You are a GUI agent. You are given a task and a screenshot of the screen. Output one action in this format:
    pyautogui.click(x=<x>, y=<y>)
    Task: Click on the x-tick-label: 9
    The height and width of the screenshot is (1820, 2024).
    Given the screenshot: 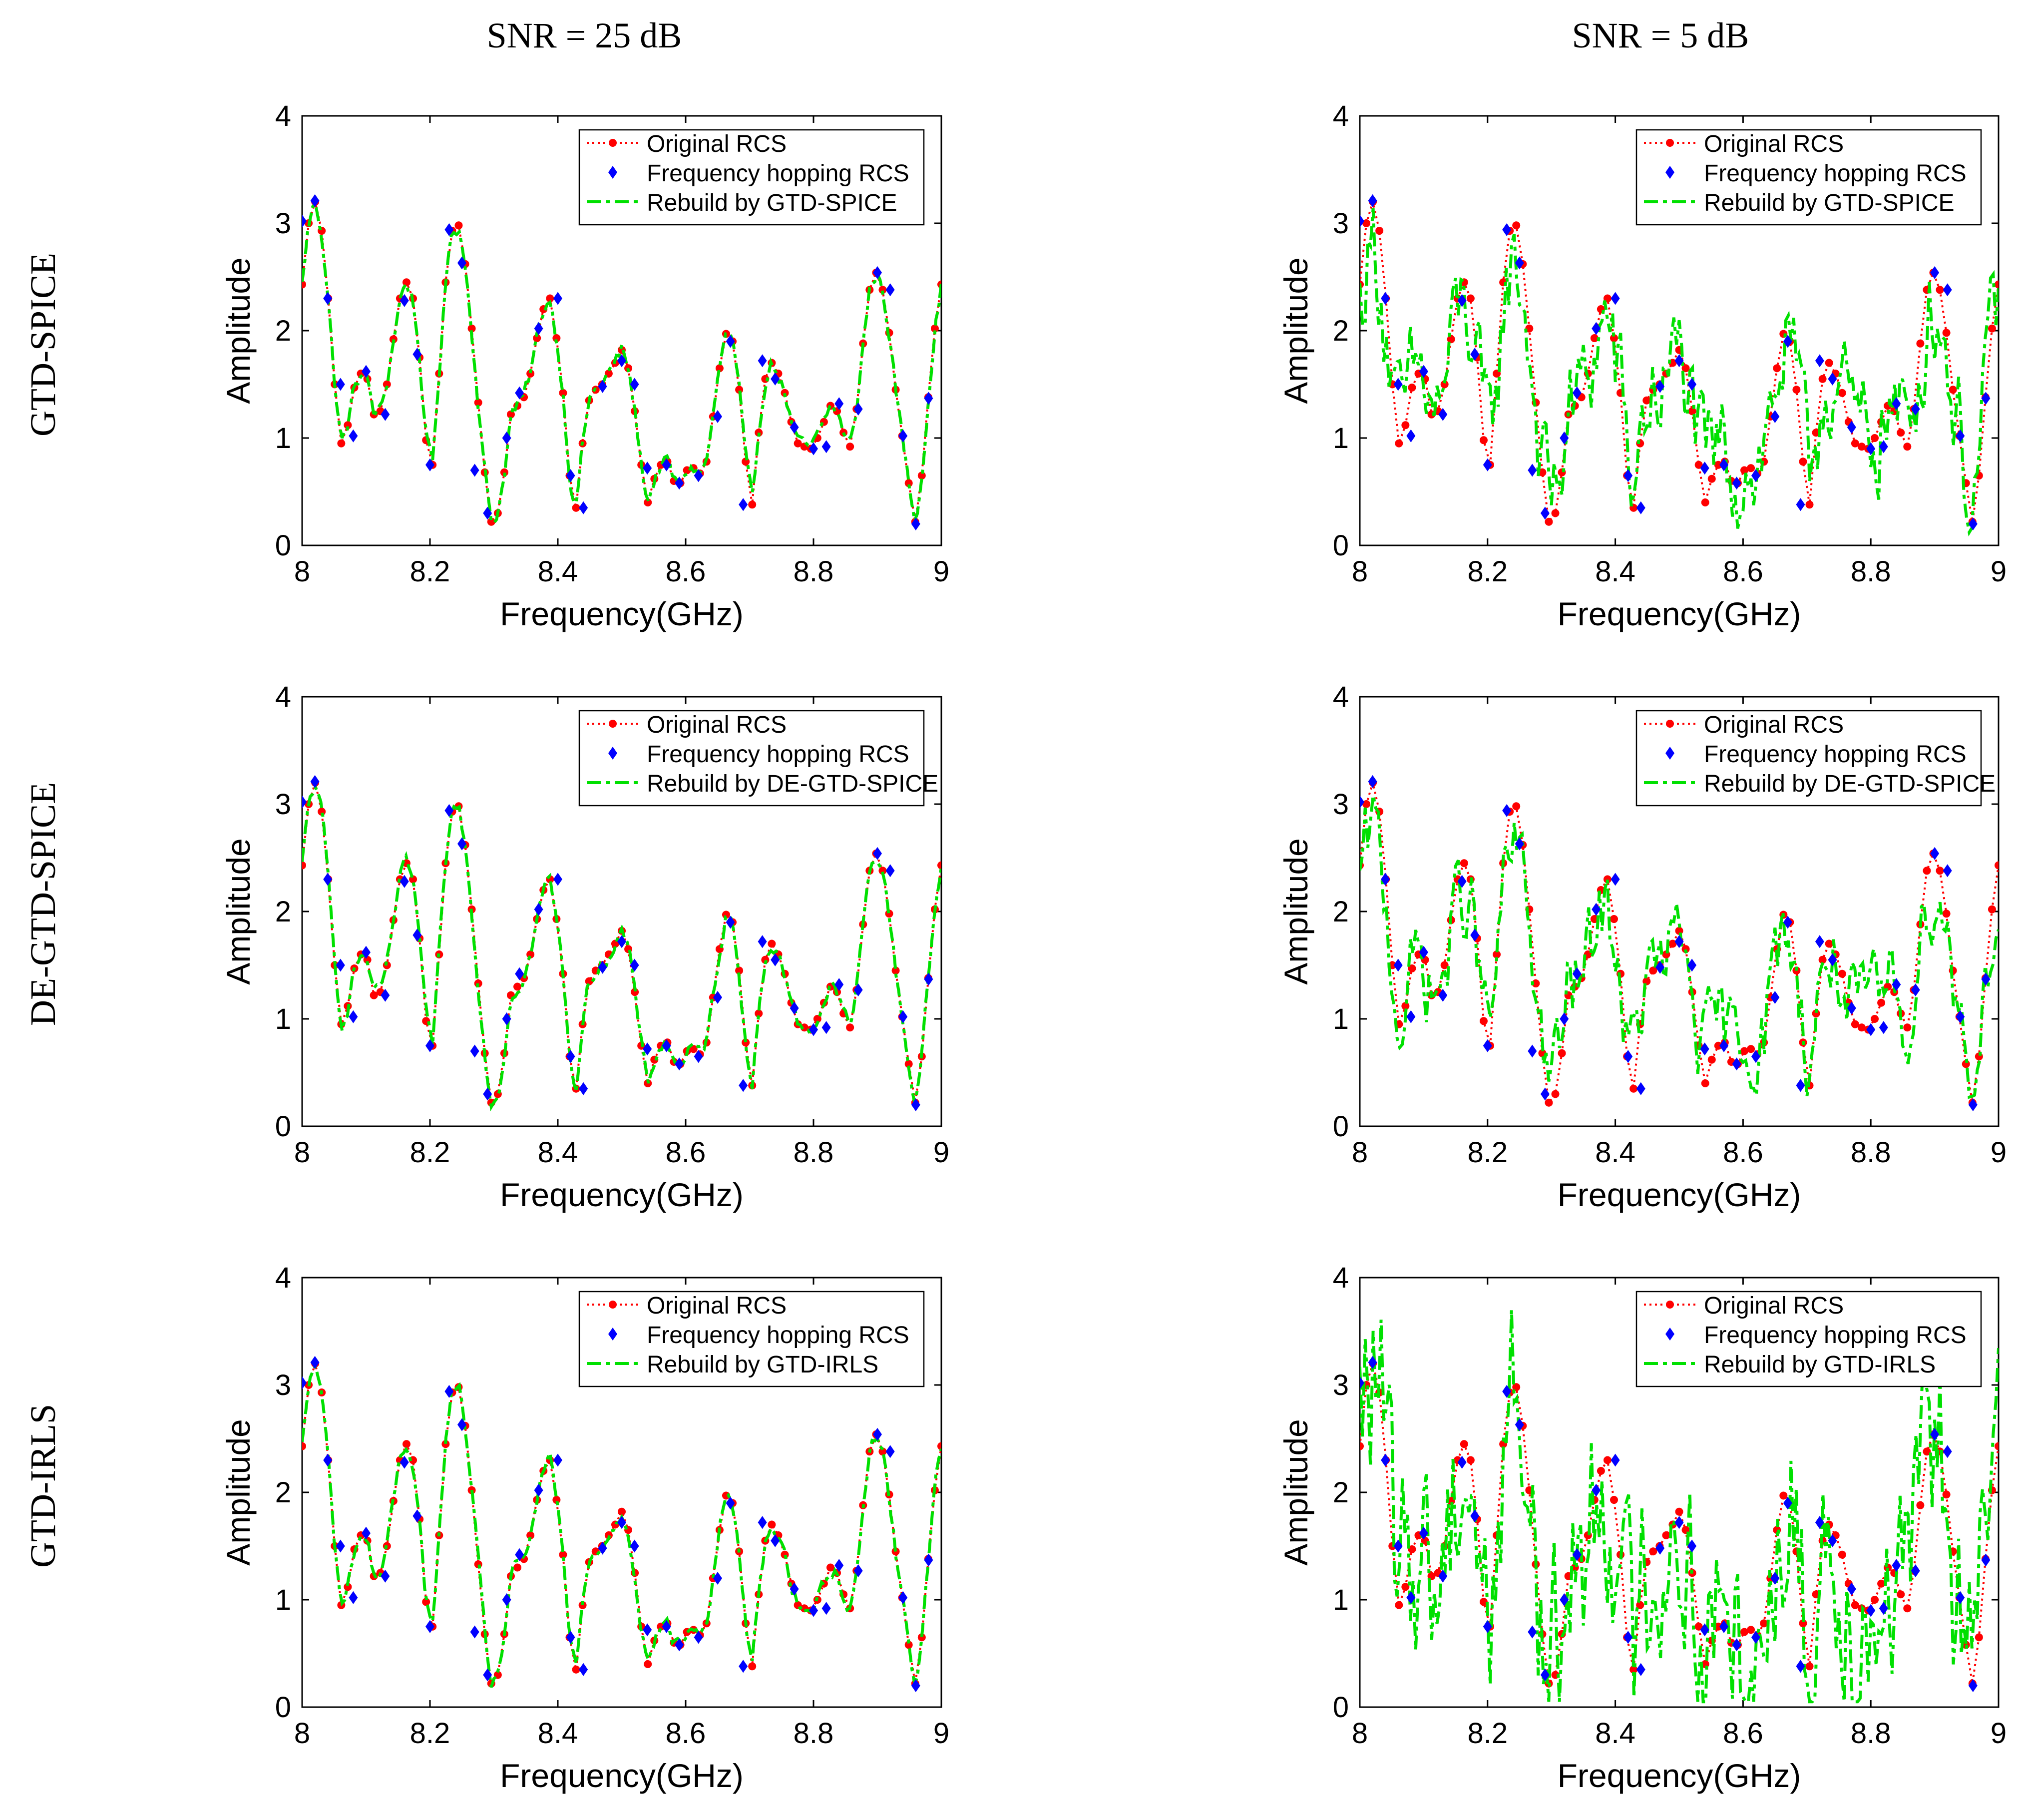 What is the action you would take?
    pyautogui.click(x=941, y=1733)
    